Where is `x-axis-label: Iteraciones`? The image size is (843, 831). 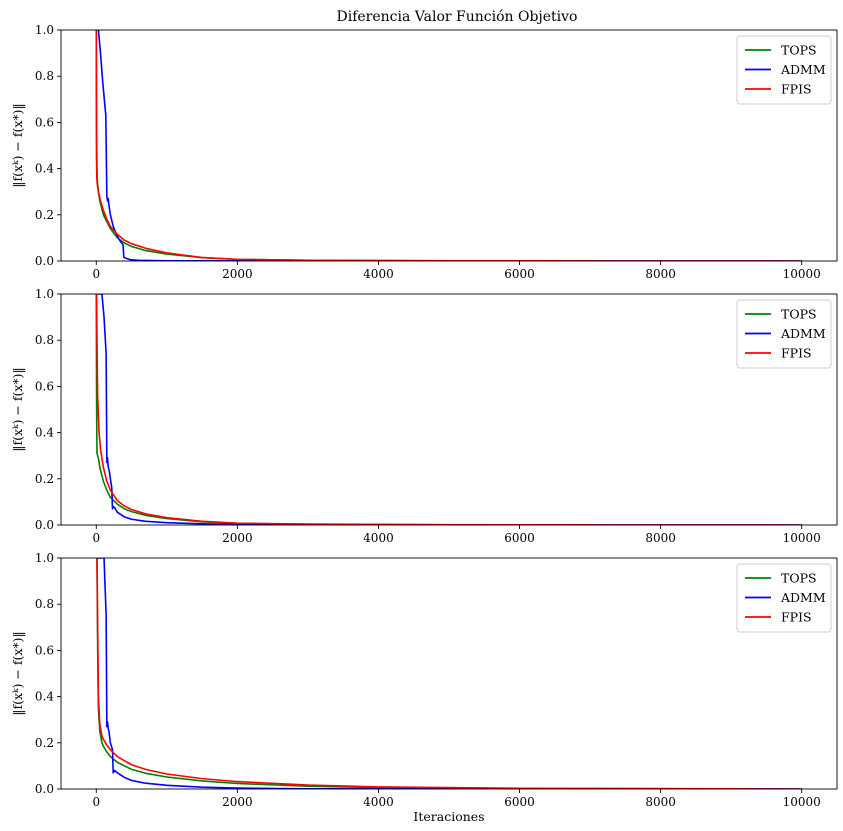 x-axis-label: Iteraciones is located at coordinates (448, 816).